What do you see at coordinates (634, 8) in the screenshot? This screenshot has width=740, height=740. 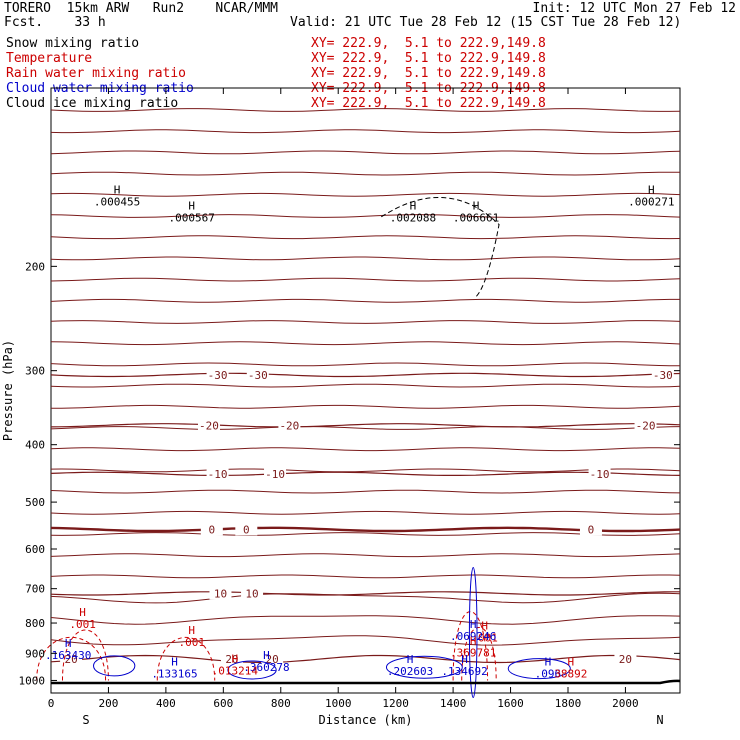 I see `init-time: Init: 12 UTC Mon 27 Feb 12` at bounding box center [634, 8].